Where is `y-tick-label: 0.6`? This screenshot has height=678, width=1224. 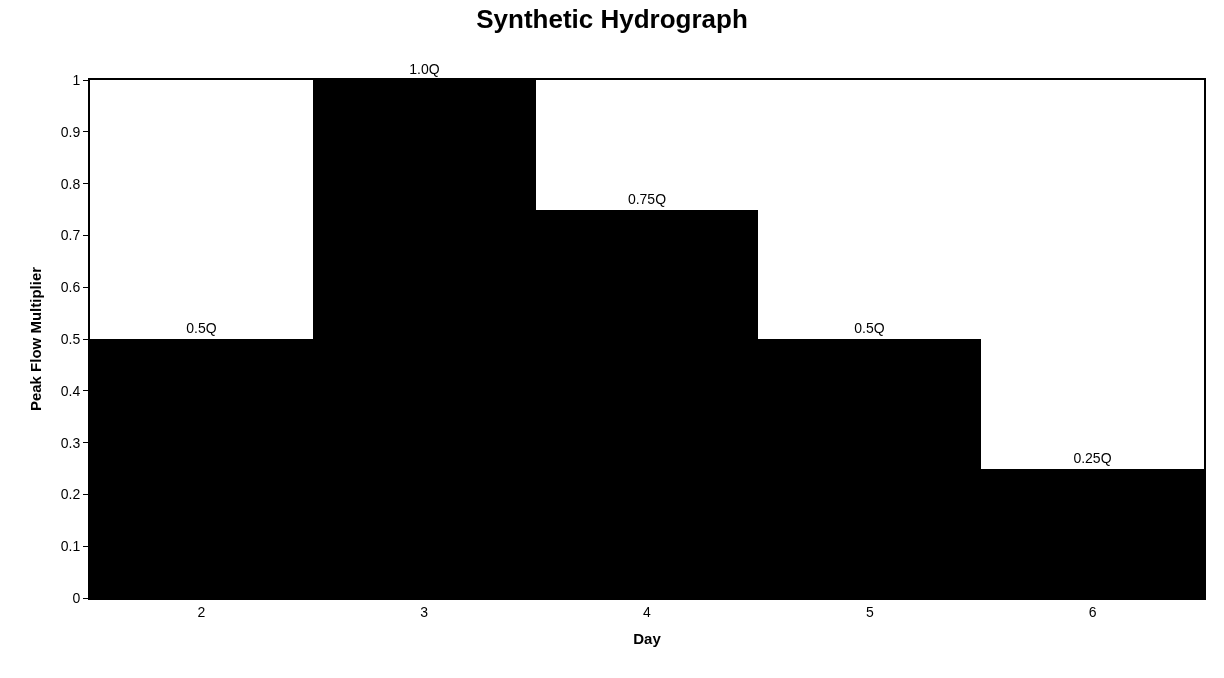 y-tick-label: 0.6 is located at coordinates (70, 287).